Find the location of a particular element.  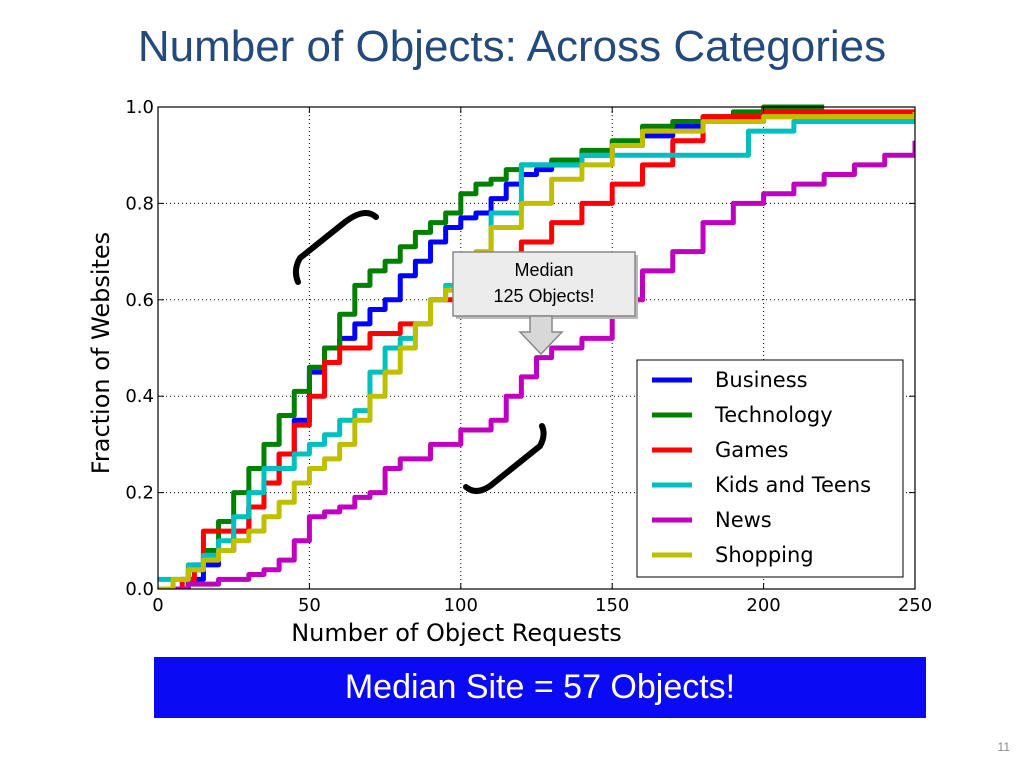

legend-label: Games is located at coordinates (751, 450).